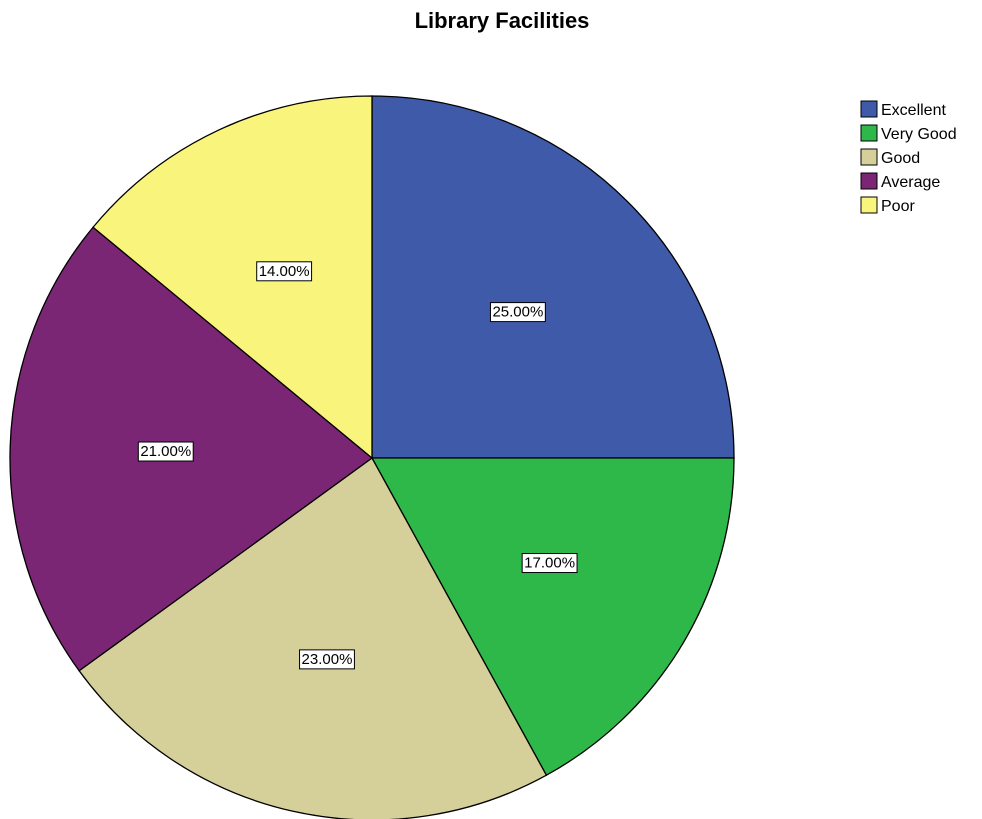  I want to click on svg-text: 17.00%, so click(549, 563).